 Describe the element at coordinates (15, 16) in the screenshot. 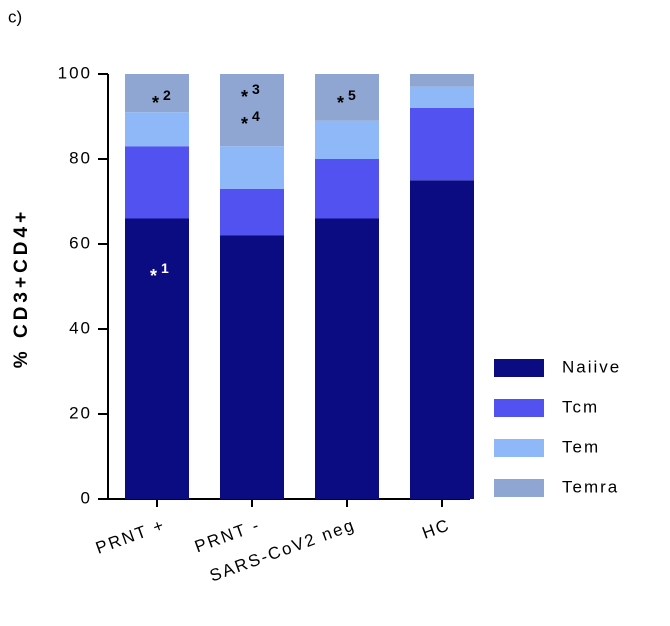

I see `panel-label: c)` at that location.